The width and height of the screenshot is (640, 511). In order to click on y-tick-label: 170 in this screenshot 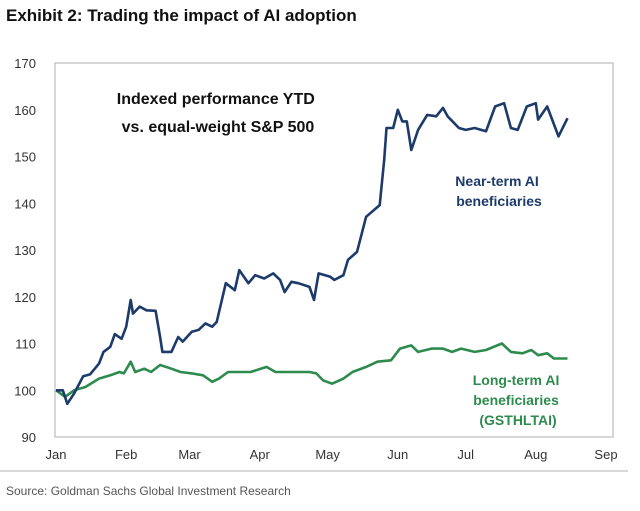, I will do `click(25, 63)`.